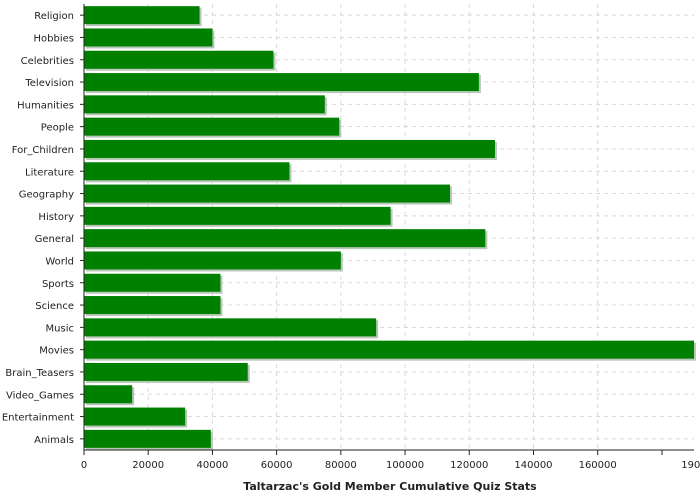  Describe the element at coordinates (179, 59) in the screenshot. I see `bar-celebrities` at that location.